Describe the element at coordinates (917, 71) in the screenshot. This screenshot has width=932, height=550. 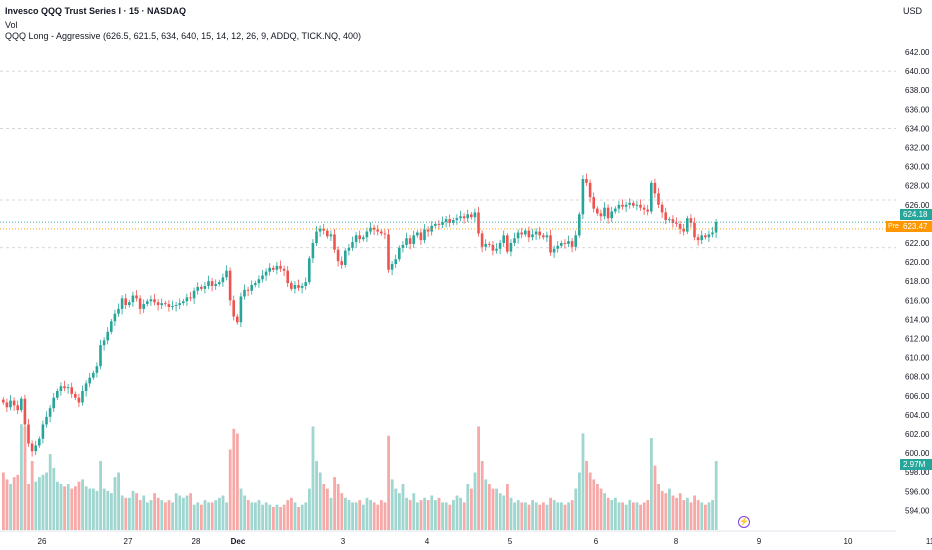
I see `price-axis-label: 640.00` at that location.